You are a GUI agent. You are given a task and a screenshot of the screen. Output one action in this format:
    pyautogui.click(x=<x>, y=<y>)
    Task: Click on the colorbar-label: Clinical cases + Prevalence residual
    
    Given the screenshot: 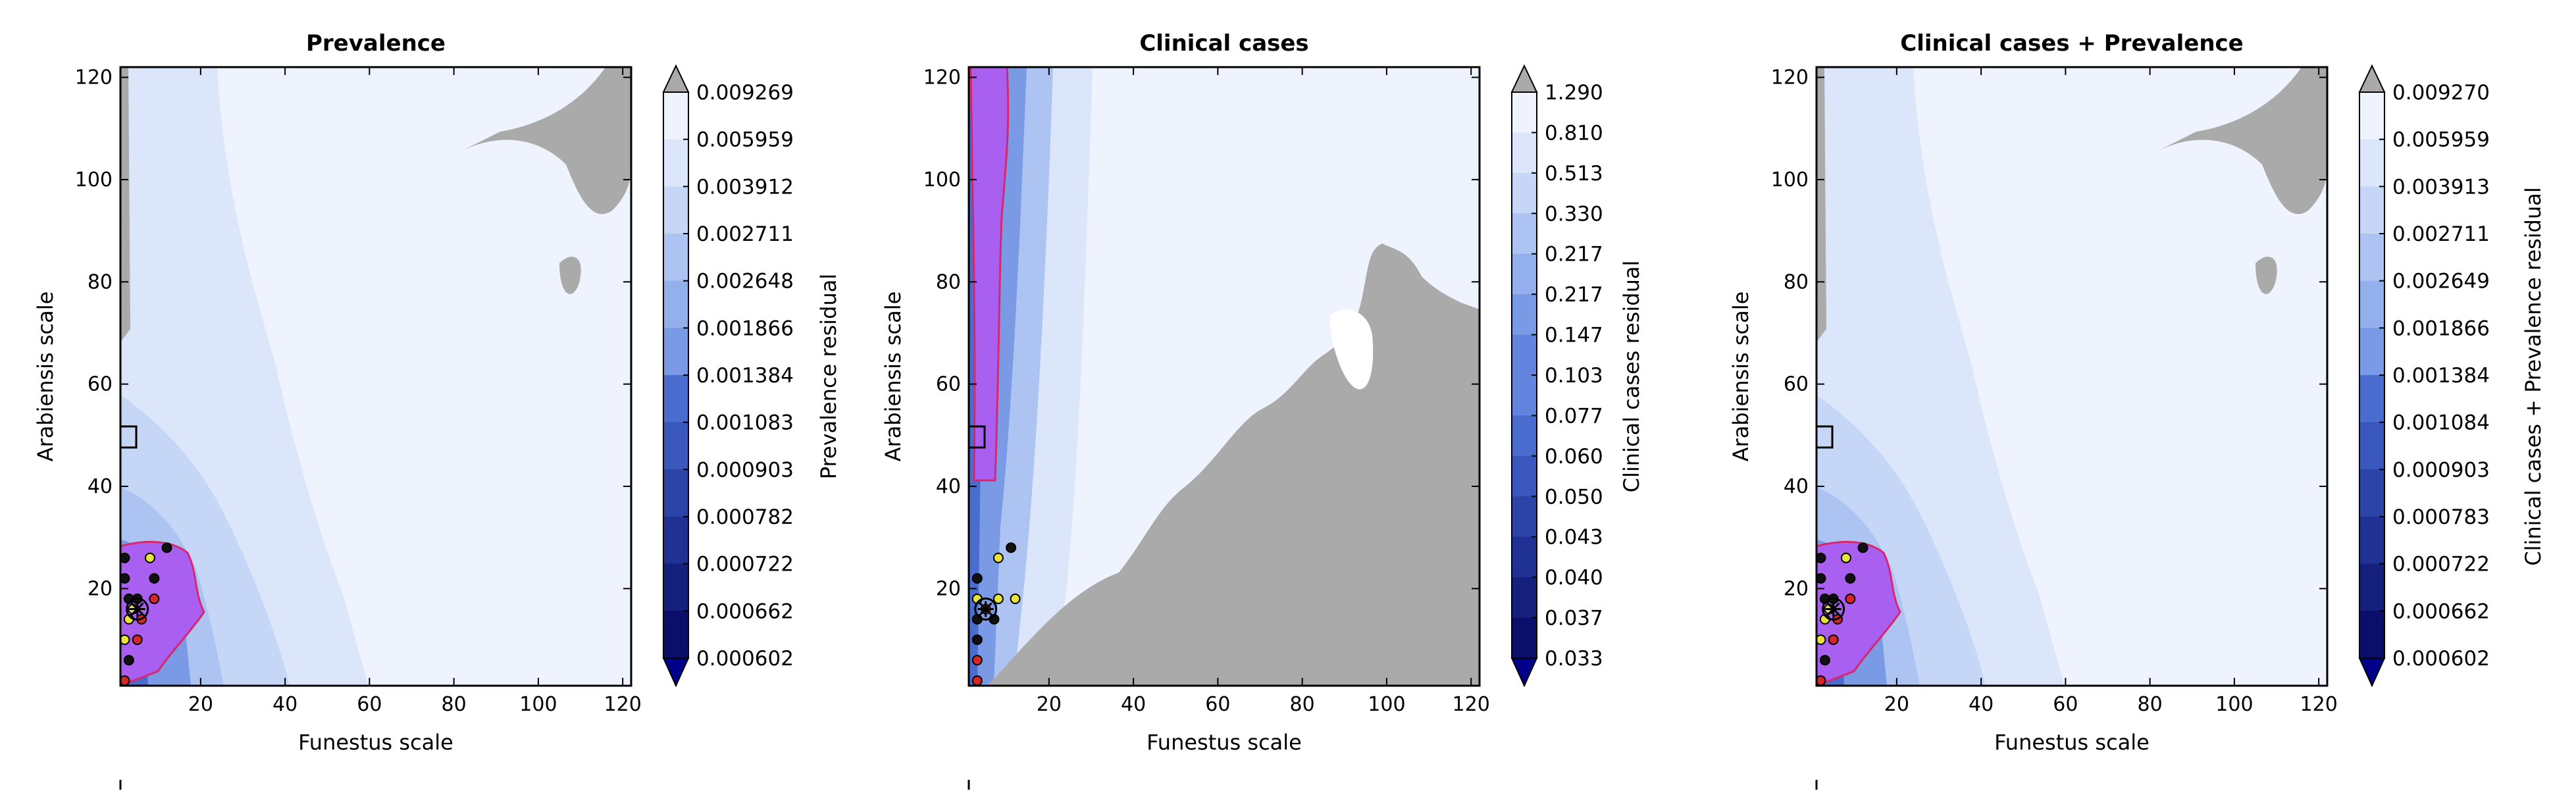 What is the action you would take?
    pyautogui.click(x=2533, y=376)
    